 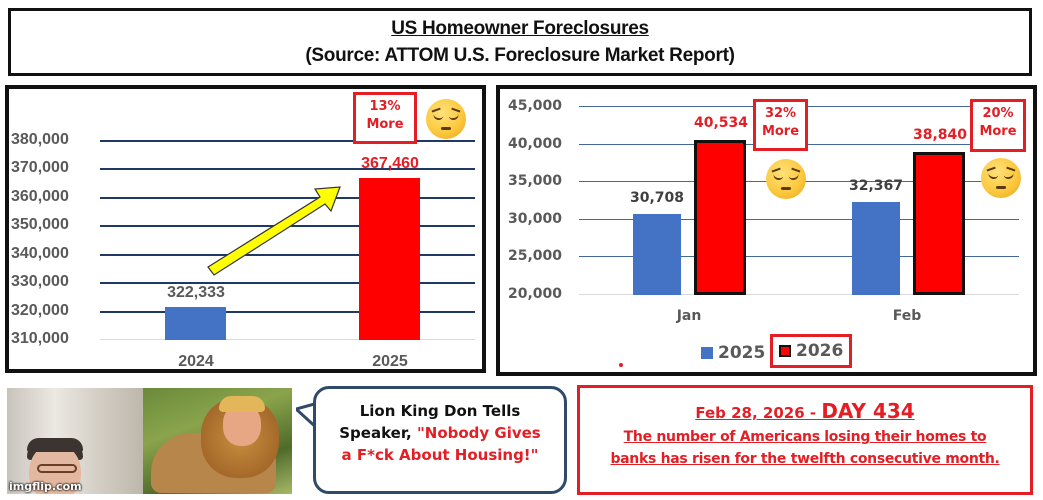 I want to click on y-tick: 370,000, so click(x=40, y=167).